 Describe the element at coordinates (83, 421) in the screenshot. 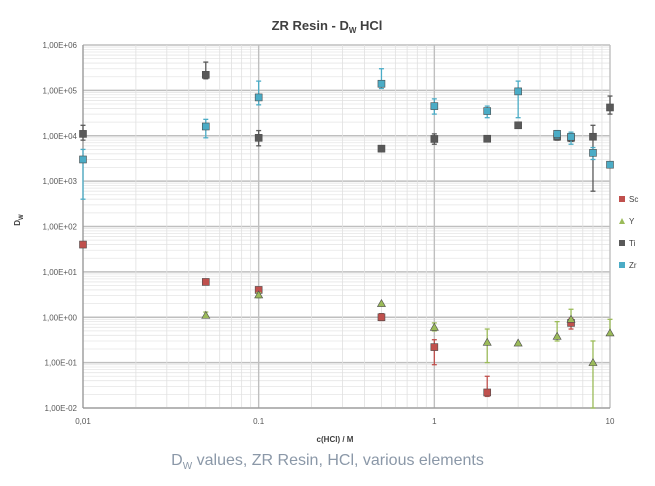

I see `x-tick-label: 0,01` at that location.